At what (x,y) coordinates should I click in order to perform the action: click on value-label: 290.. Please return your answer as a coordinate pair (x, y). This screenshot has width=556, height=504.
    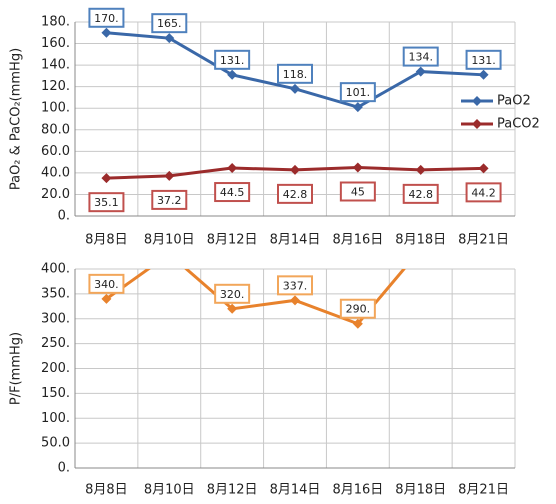
    Looking at the image, I should click on (358, 309).